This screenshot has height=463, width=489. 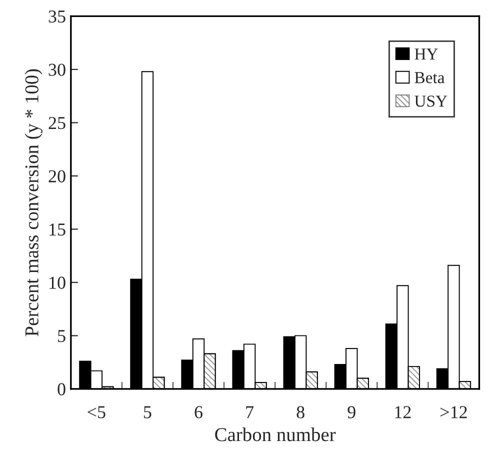 I want to click on x-tick-label: >12, so click(x=453, y=412).